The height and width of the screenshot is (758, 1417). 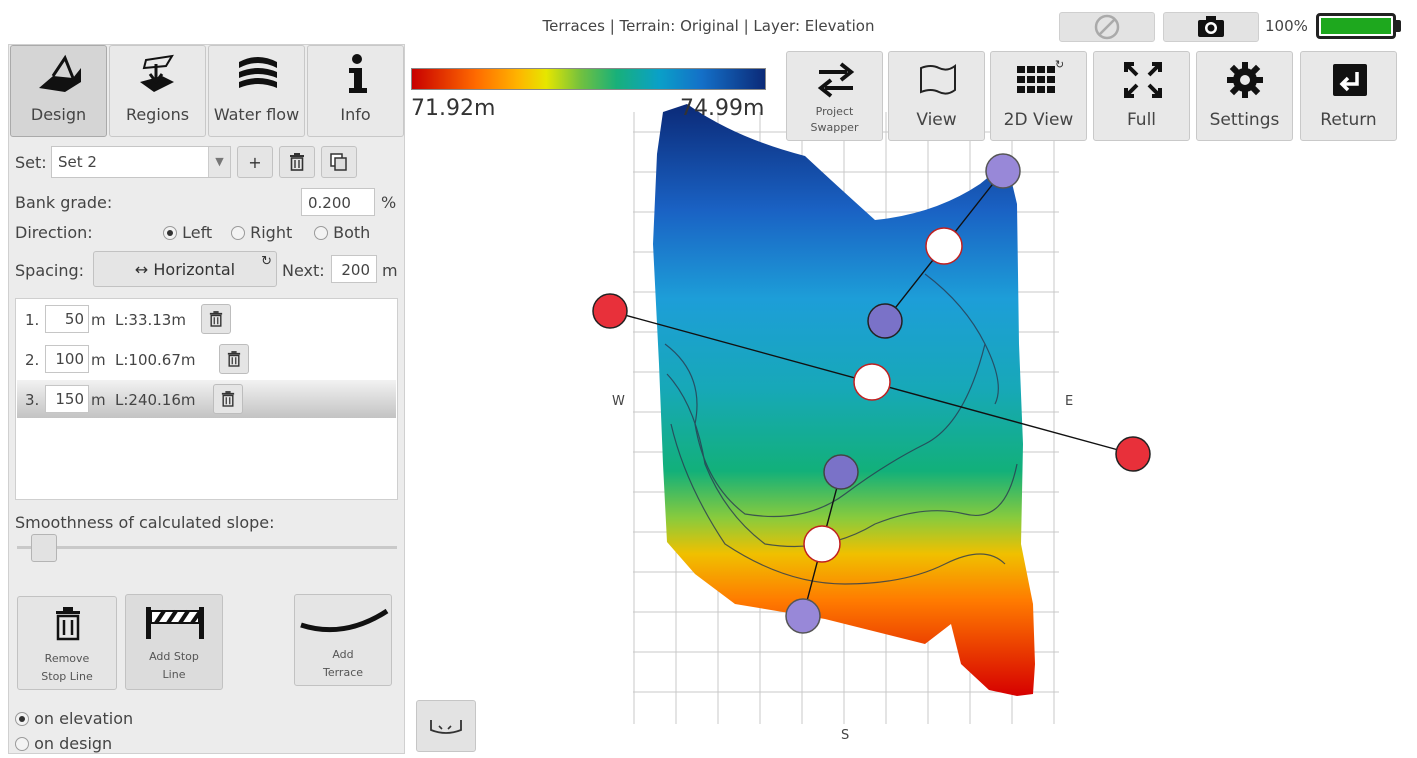 What do you see at coordinates (155, 400) in the screenshot?
I see `terrace-length: L:240.16m` at bounding box center [155, 400].